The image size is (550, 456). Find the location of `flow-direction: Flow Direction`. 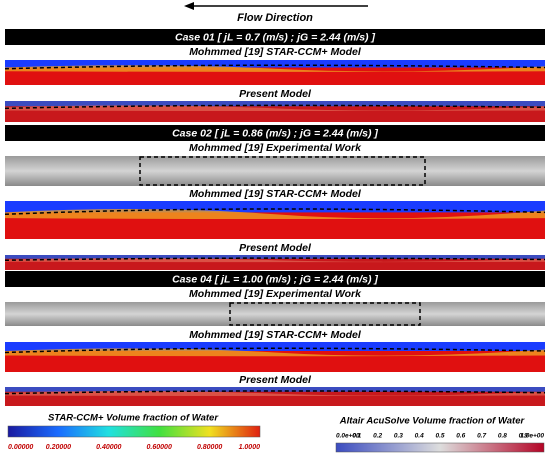

flow-direction: Flow Direction is located at coordinates (275, 18).